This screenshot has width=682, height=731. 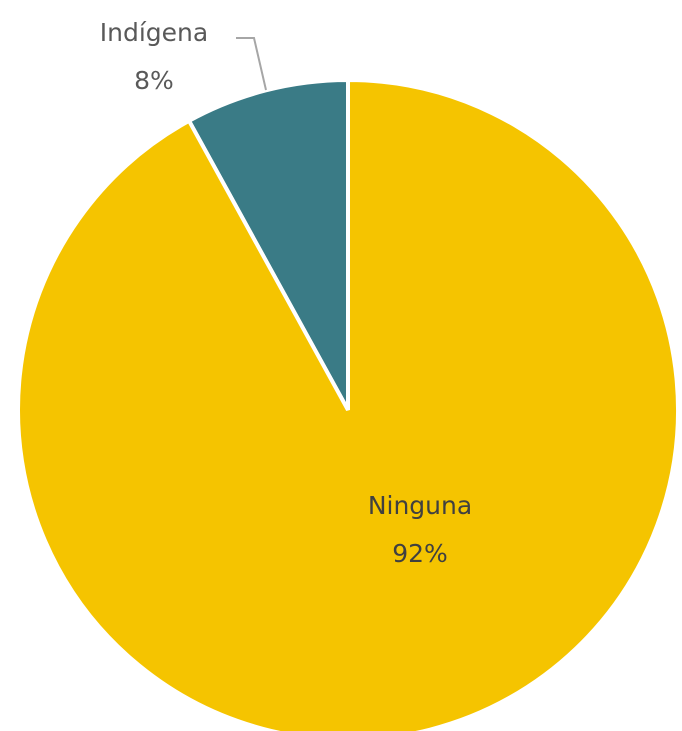 I want to click on label-ninguna-name: Ninguna, so click(x=420, y=505).